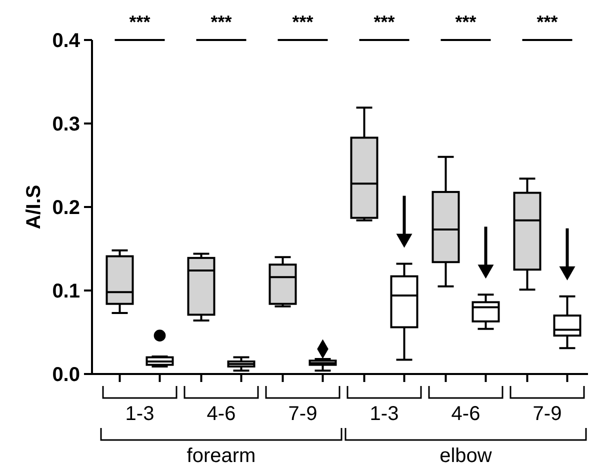 The image size is (590, 465). What do you see at coordinates (66, 41) in the screenshot?
I see `y-tick-label: 0.4` at bounding box center [66, 41].